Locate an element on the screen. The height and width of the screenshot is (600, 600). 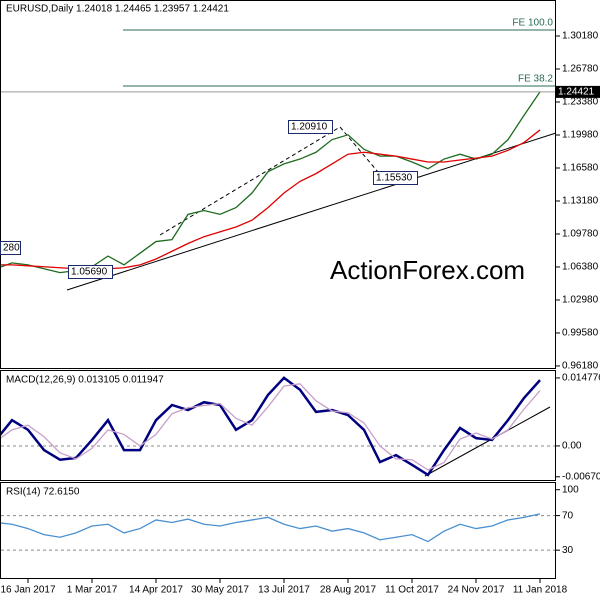
y-tick-label: 30 is located at coordinates (568, 550).